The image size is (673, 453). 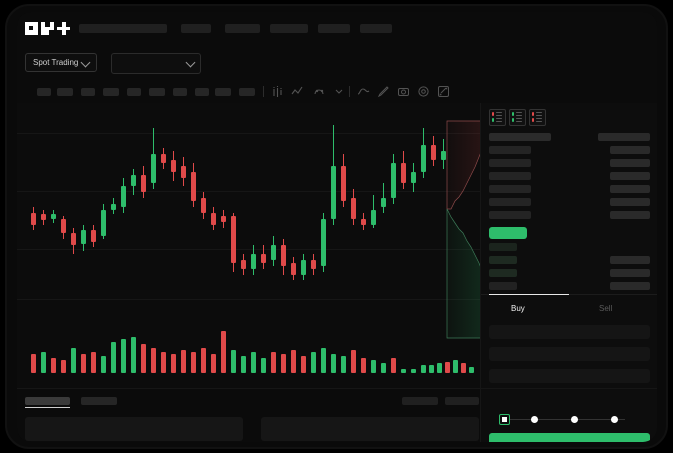 What do you see at coordinates (277, 91) in the screenshot?
I see `chart-type-candles-icon` at bounding box center [277, 91].